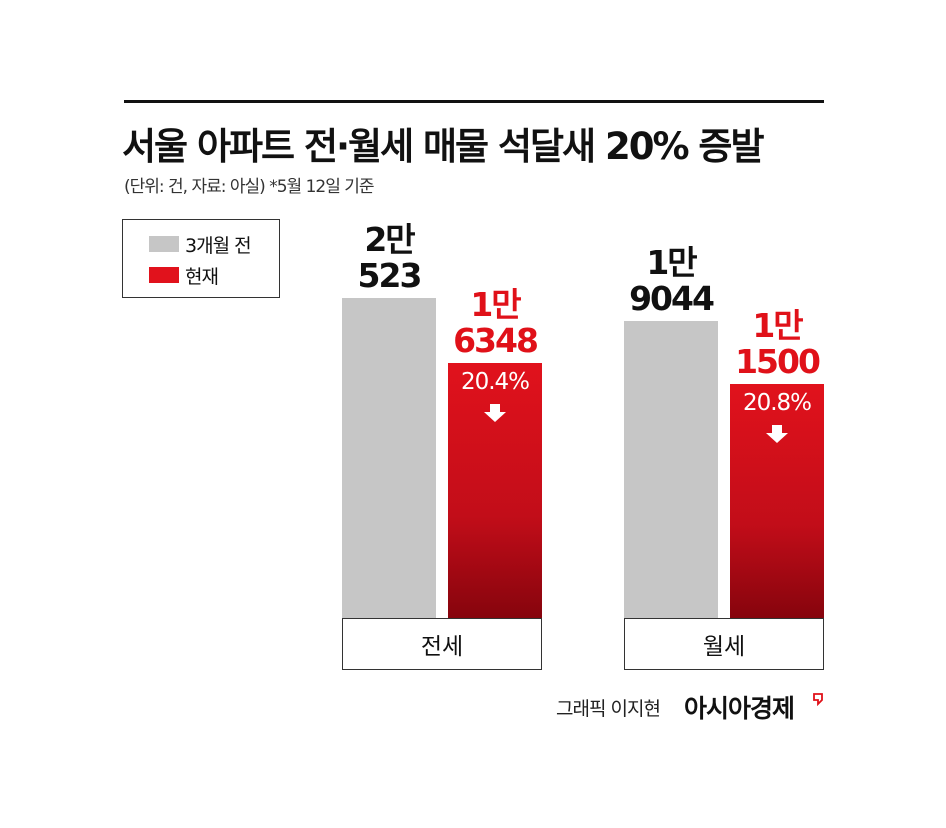 The image size is (946, 828). What do you see at coordinates (184, 276) in the screenshot?
I see `legend-item-current: 현재` at bounding box center [184, 276].